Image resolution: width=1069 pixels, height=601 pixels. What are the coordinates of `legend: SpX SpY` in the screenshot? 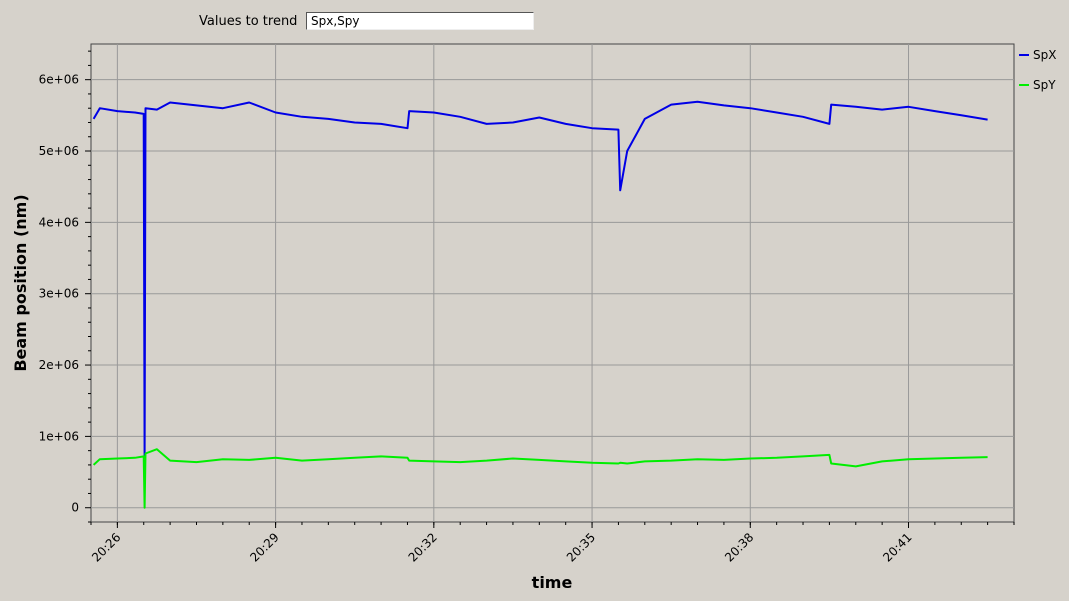 It's located at (1037, 70).